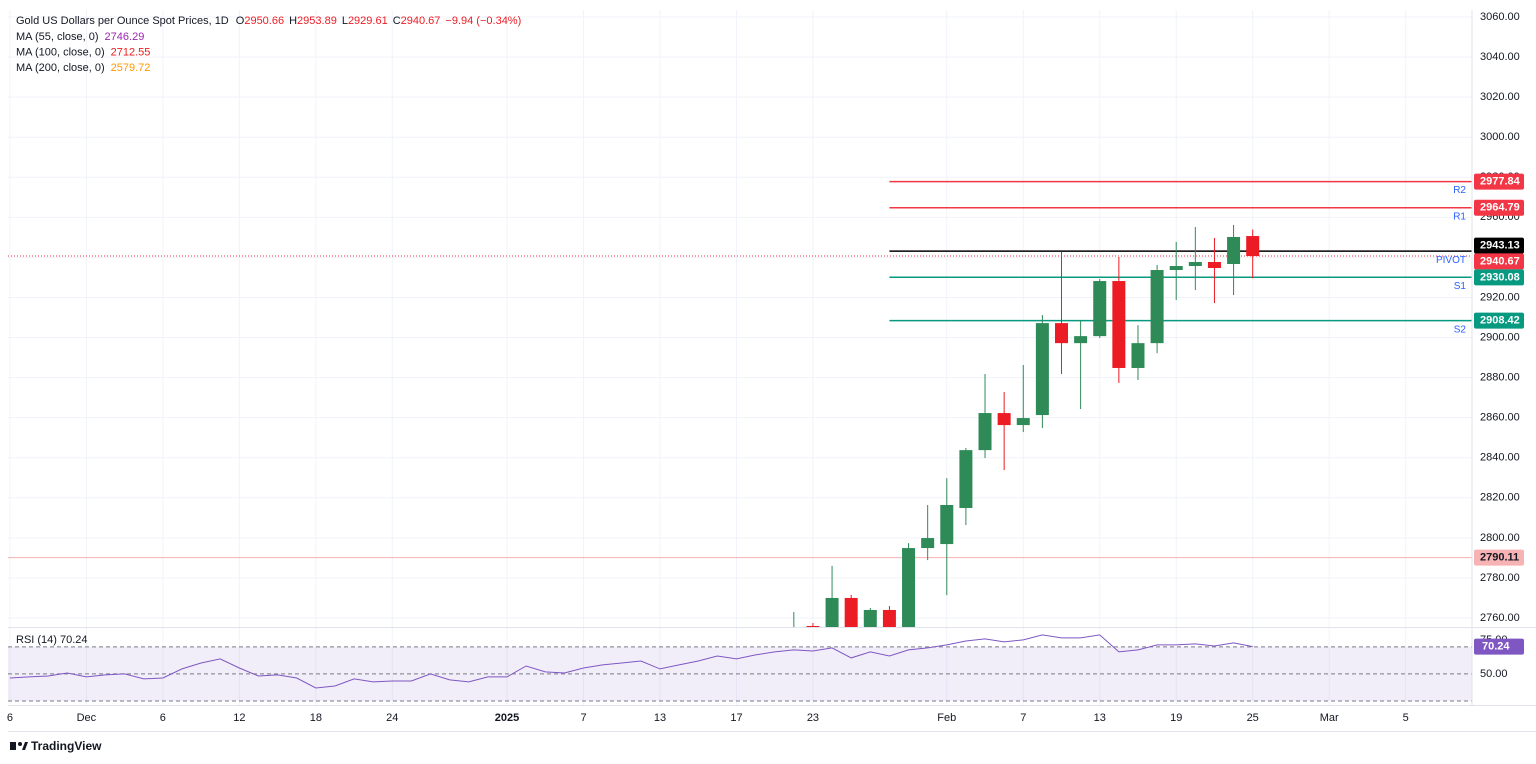  What do you see at coordinates (60, 52) in the screenshot?
I see `ma-name: MA (100, close, 0)` at bounding box center [60, 52].